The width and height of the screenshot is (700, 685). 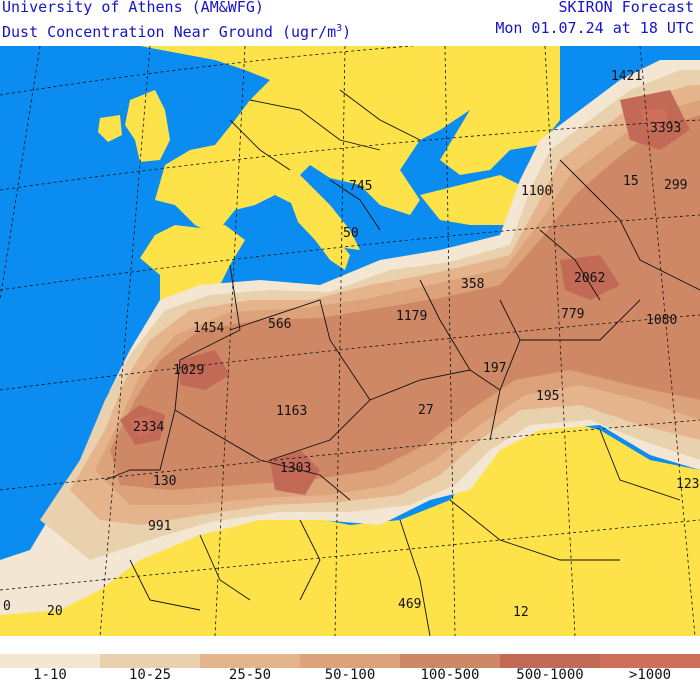 I want to click on value-label: 779, so click(x=572, y=314).